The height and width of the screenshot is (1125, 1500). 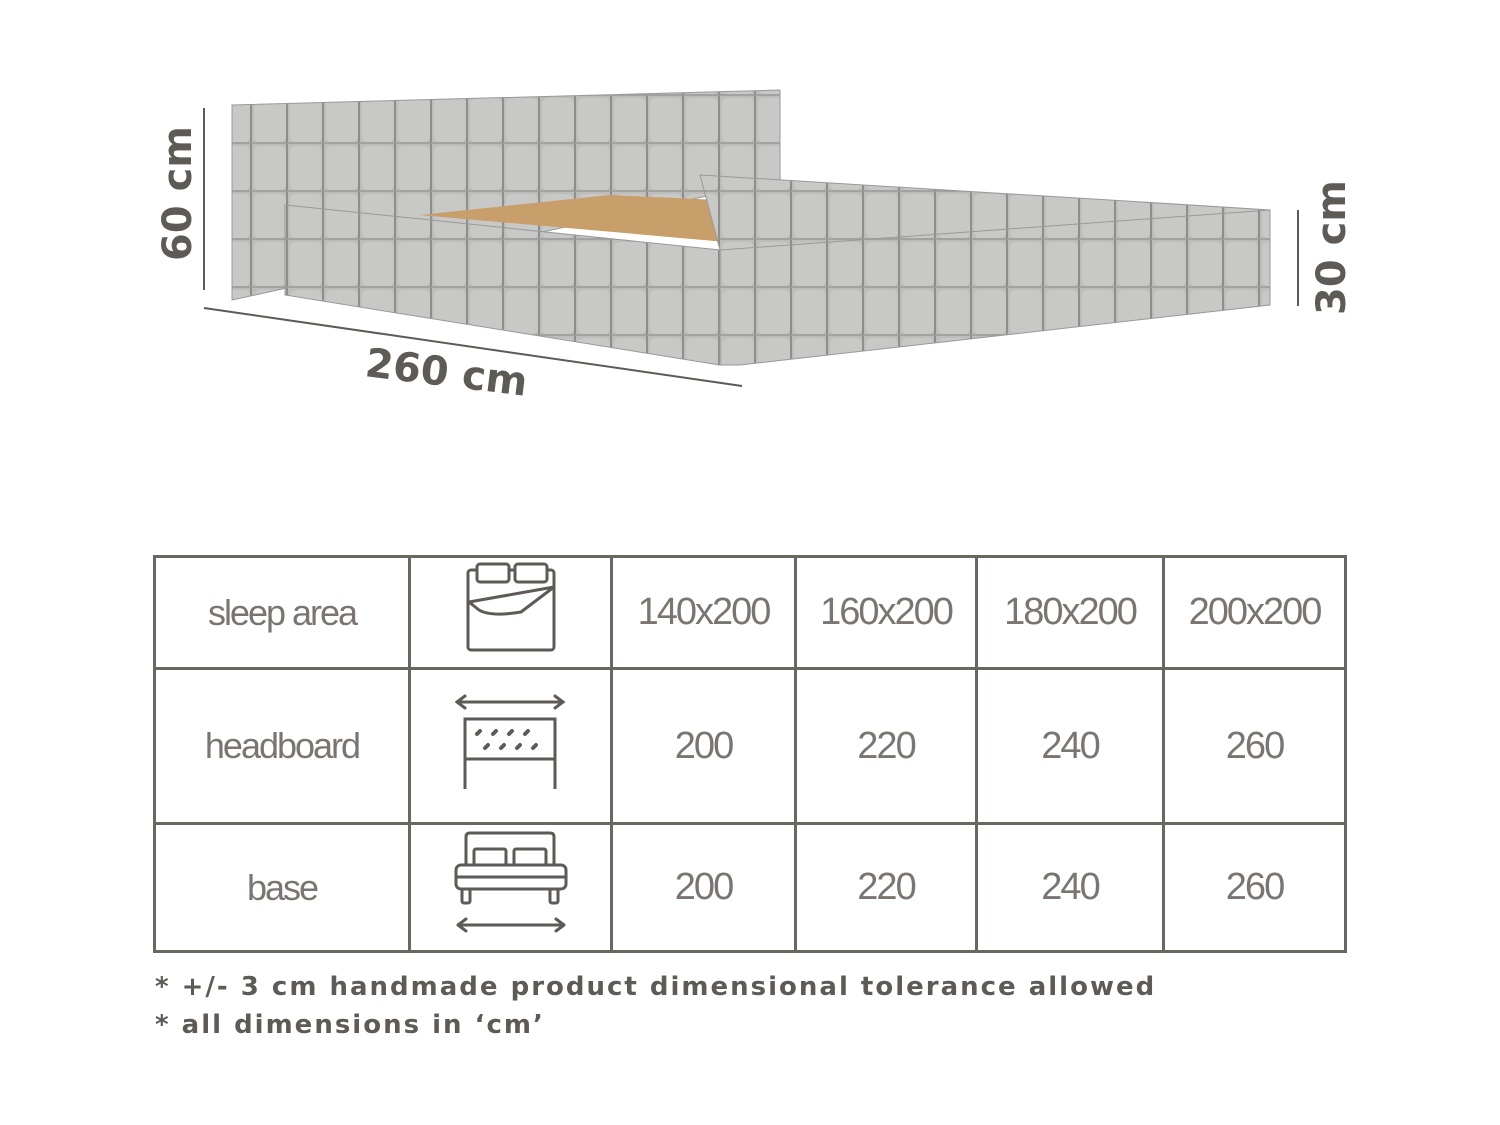 I want to click on table-row: headboard 200 220 240 260, so click(x=750, y=746).